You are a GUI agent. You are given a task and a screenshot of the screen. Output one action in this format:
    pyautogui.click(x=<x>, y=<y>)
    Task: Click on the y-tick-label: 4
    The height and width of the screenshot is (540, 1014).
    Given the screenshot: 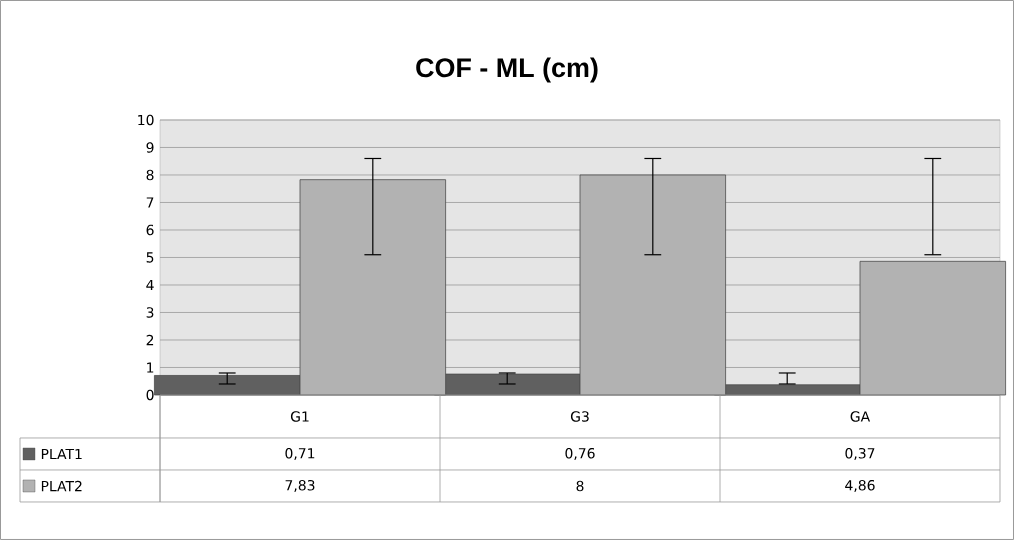 What is the action you would take?
    pyautogui.click(x=150, y=285)
    